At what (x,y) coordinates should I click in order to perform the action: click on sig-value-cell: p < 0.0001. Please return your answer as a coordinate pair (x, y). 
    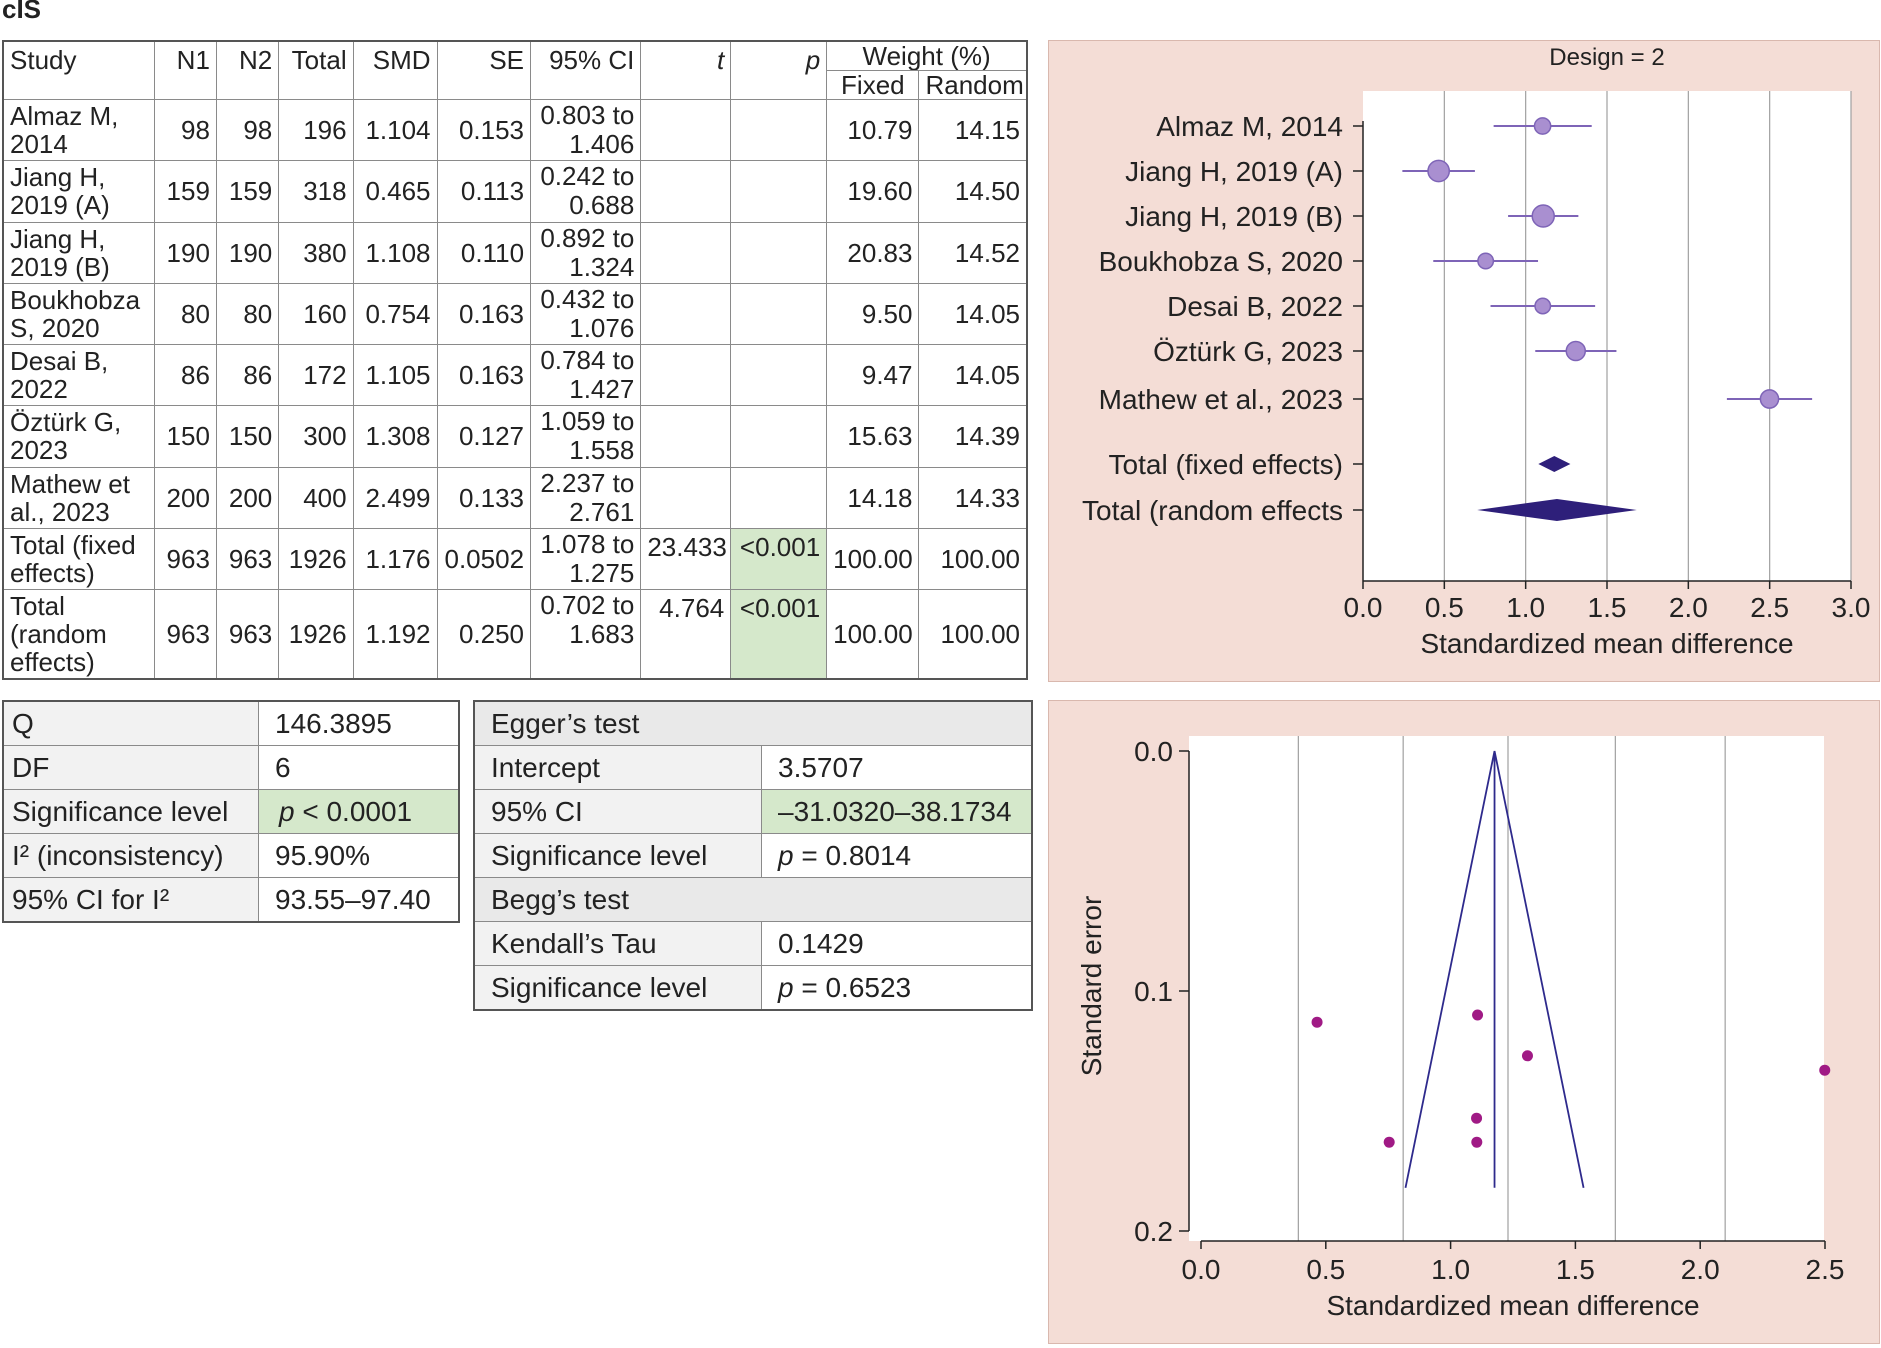
    Looking at the image, I should click on (359, 811).